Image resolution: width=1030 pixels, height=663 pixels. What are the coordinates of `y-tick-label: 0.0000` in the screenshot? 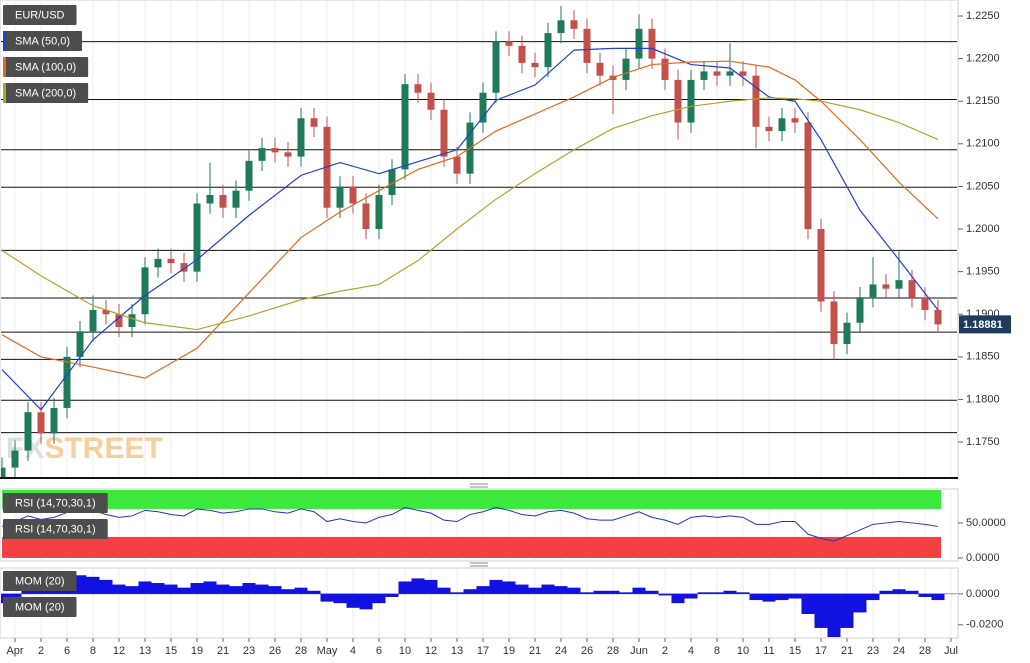 It's located at (983, 594).